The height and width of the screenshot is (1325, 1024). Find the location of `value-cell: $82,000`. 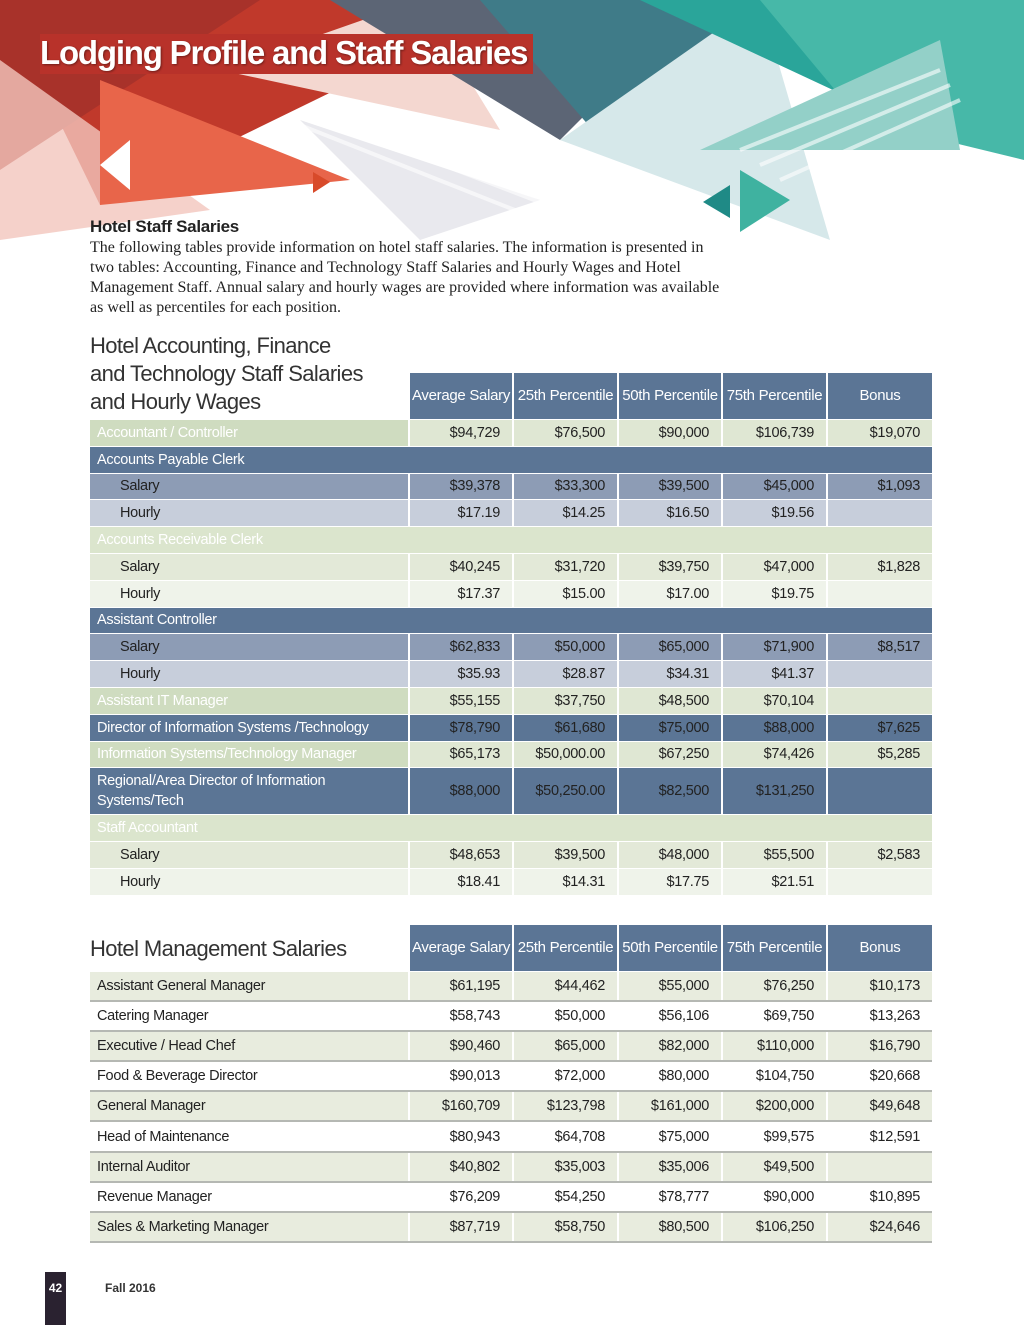

value-cell: $82,000 is located at coordinates (670, 1046).